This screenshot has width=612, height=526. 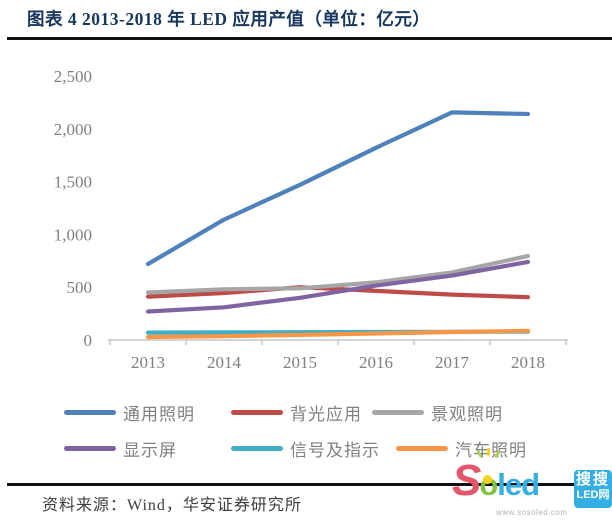 I want to click on figure-title: 图表 4 2013-2018 年 LED 应用产值（单位：亿元）, so click(x=229, y=19).